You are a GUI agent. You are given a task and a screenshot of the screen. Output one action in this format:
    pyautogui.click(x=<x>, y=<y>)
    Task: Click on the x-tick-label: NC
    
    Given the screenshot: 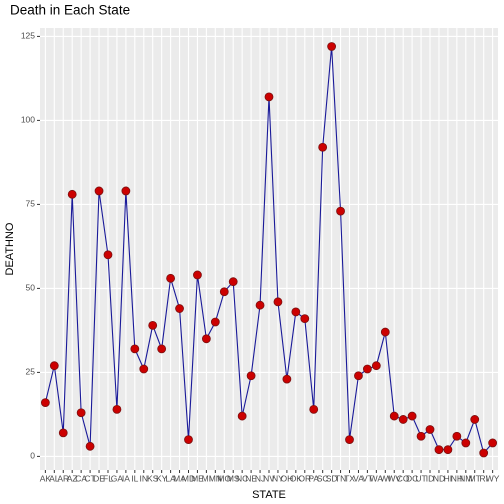 What is the action you would take?
    pyautogui.click(x=242, y=478)
    